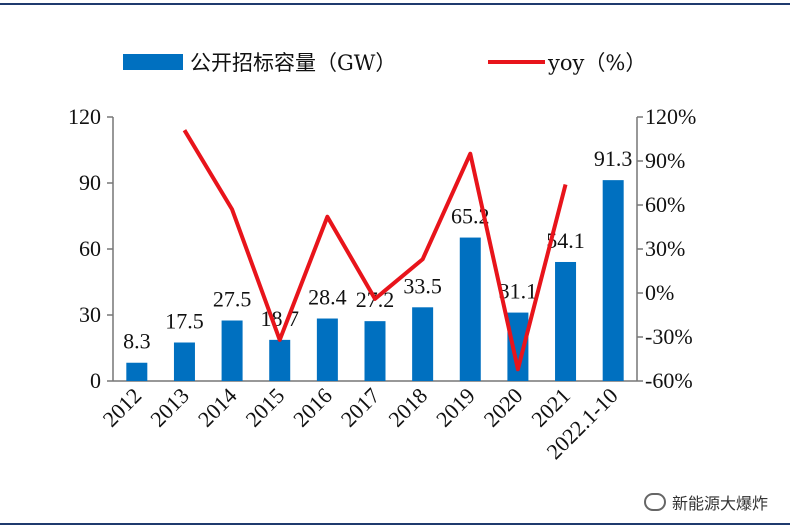  I want to click on right-tick-label: 30%, so click(665, 248).